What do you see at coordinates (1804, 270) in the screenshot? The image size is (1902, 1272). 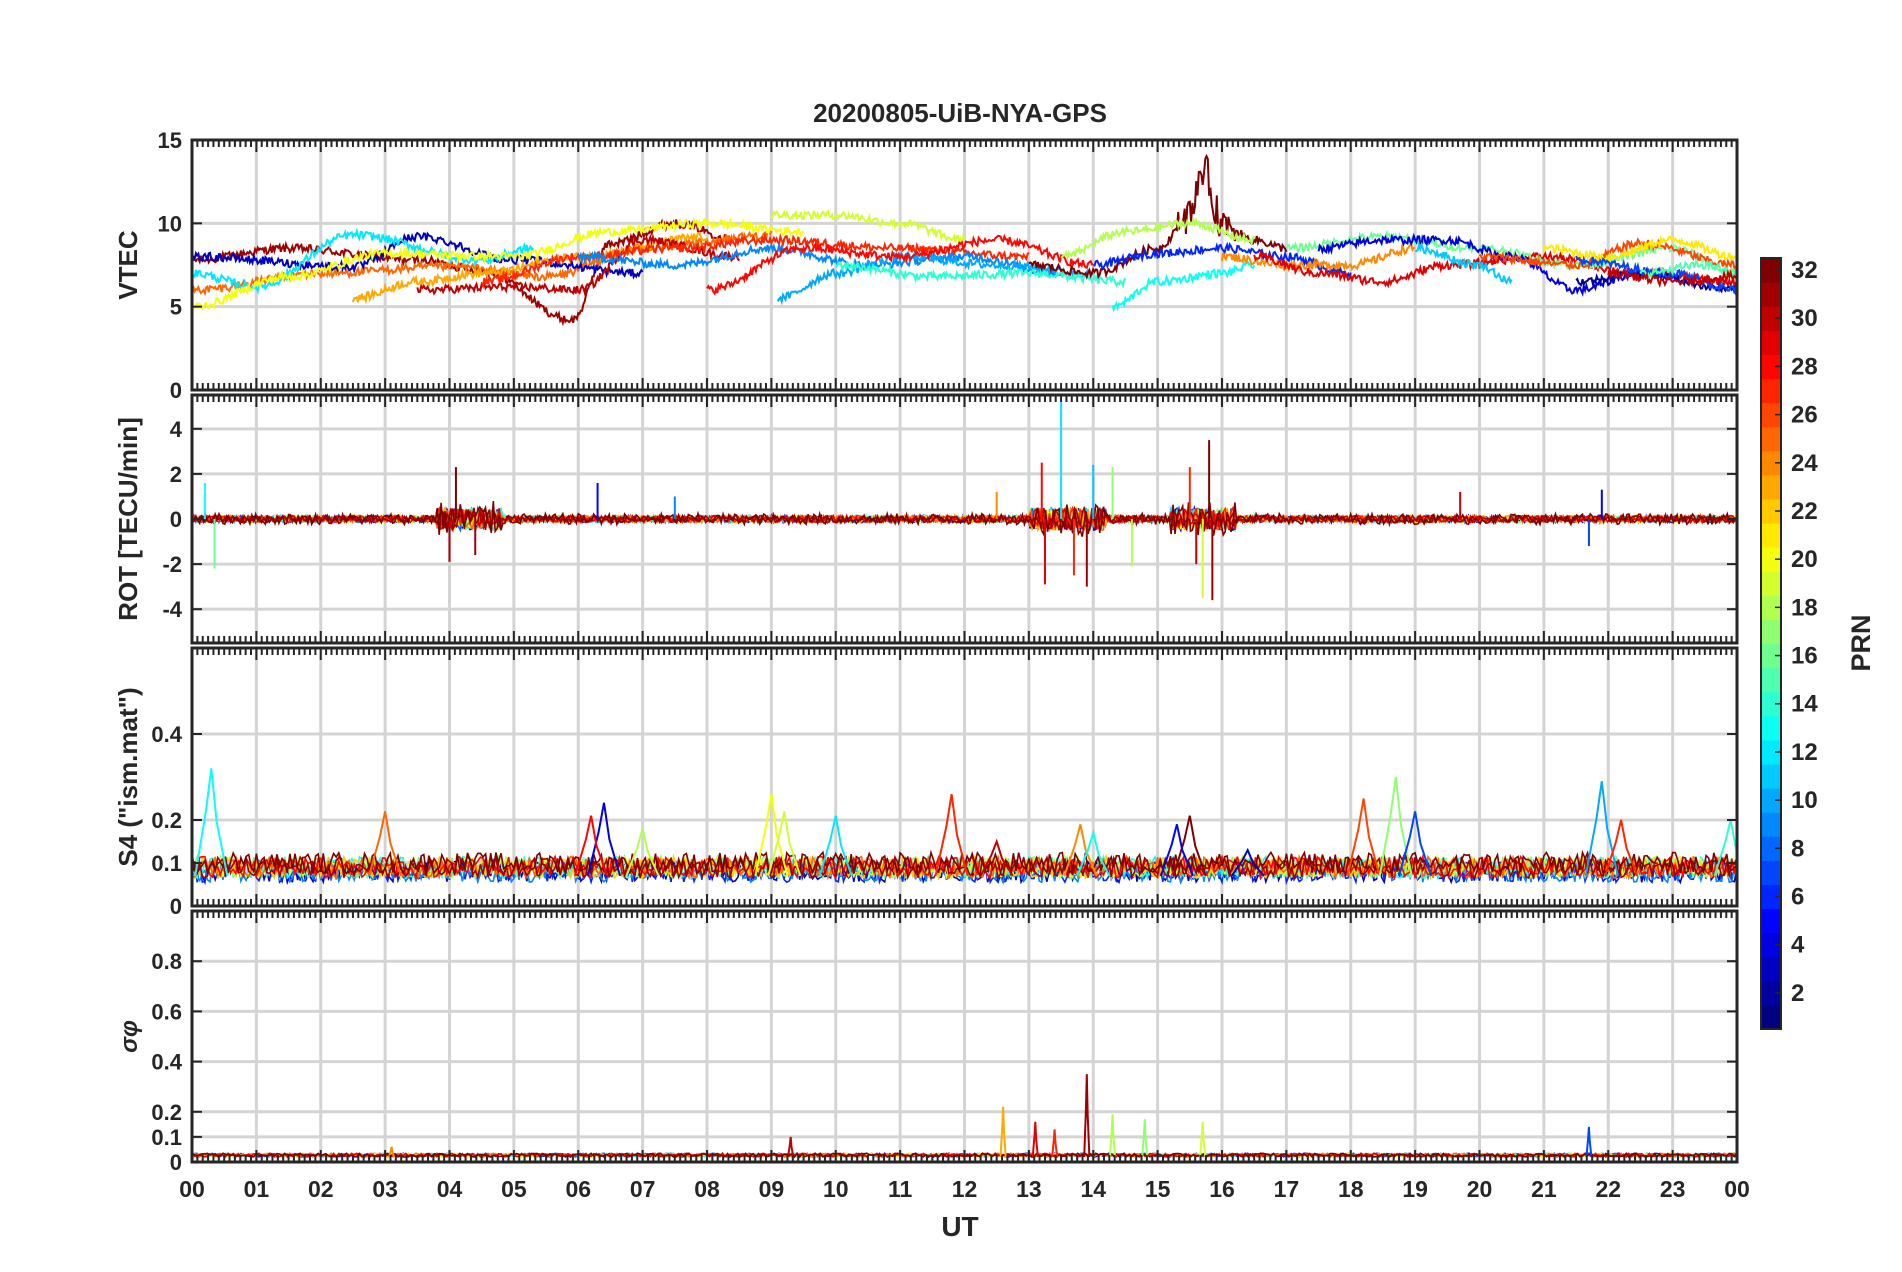 I see `colorbar-tick-label: 32` at bounding box center [1804, 270].